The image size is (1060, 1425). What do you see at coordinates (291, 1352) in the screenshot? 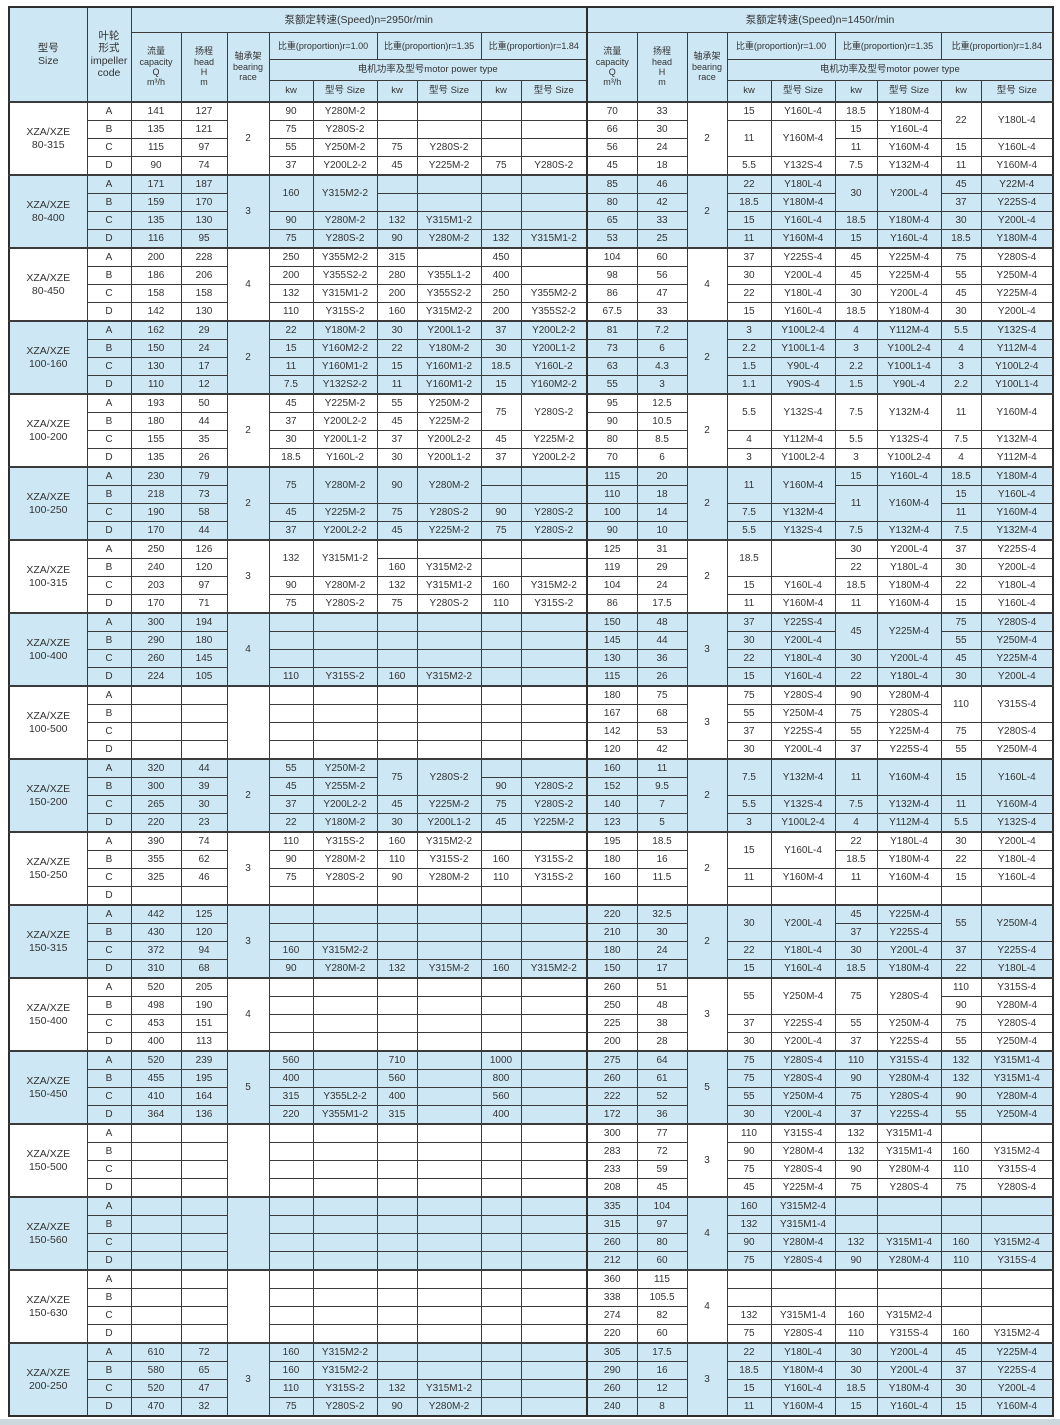
I see `kw-2950-cell: 160` at bounding box center [291, 1352].